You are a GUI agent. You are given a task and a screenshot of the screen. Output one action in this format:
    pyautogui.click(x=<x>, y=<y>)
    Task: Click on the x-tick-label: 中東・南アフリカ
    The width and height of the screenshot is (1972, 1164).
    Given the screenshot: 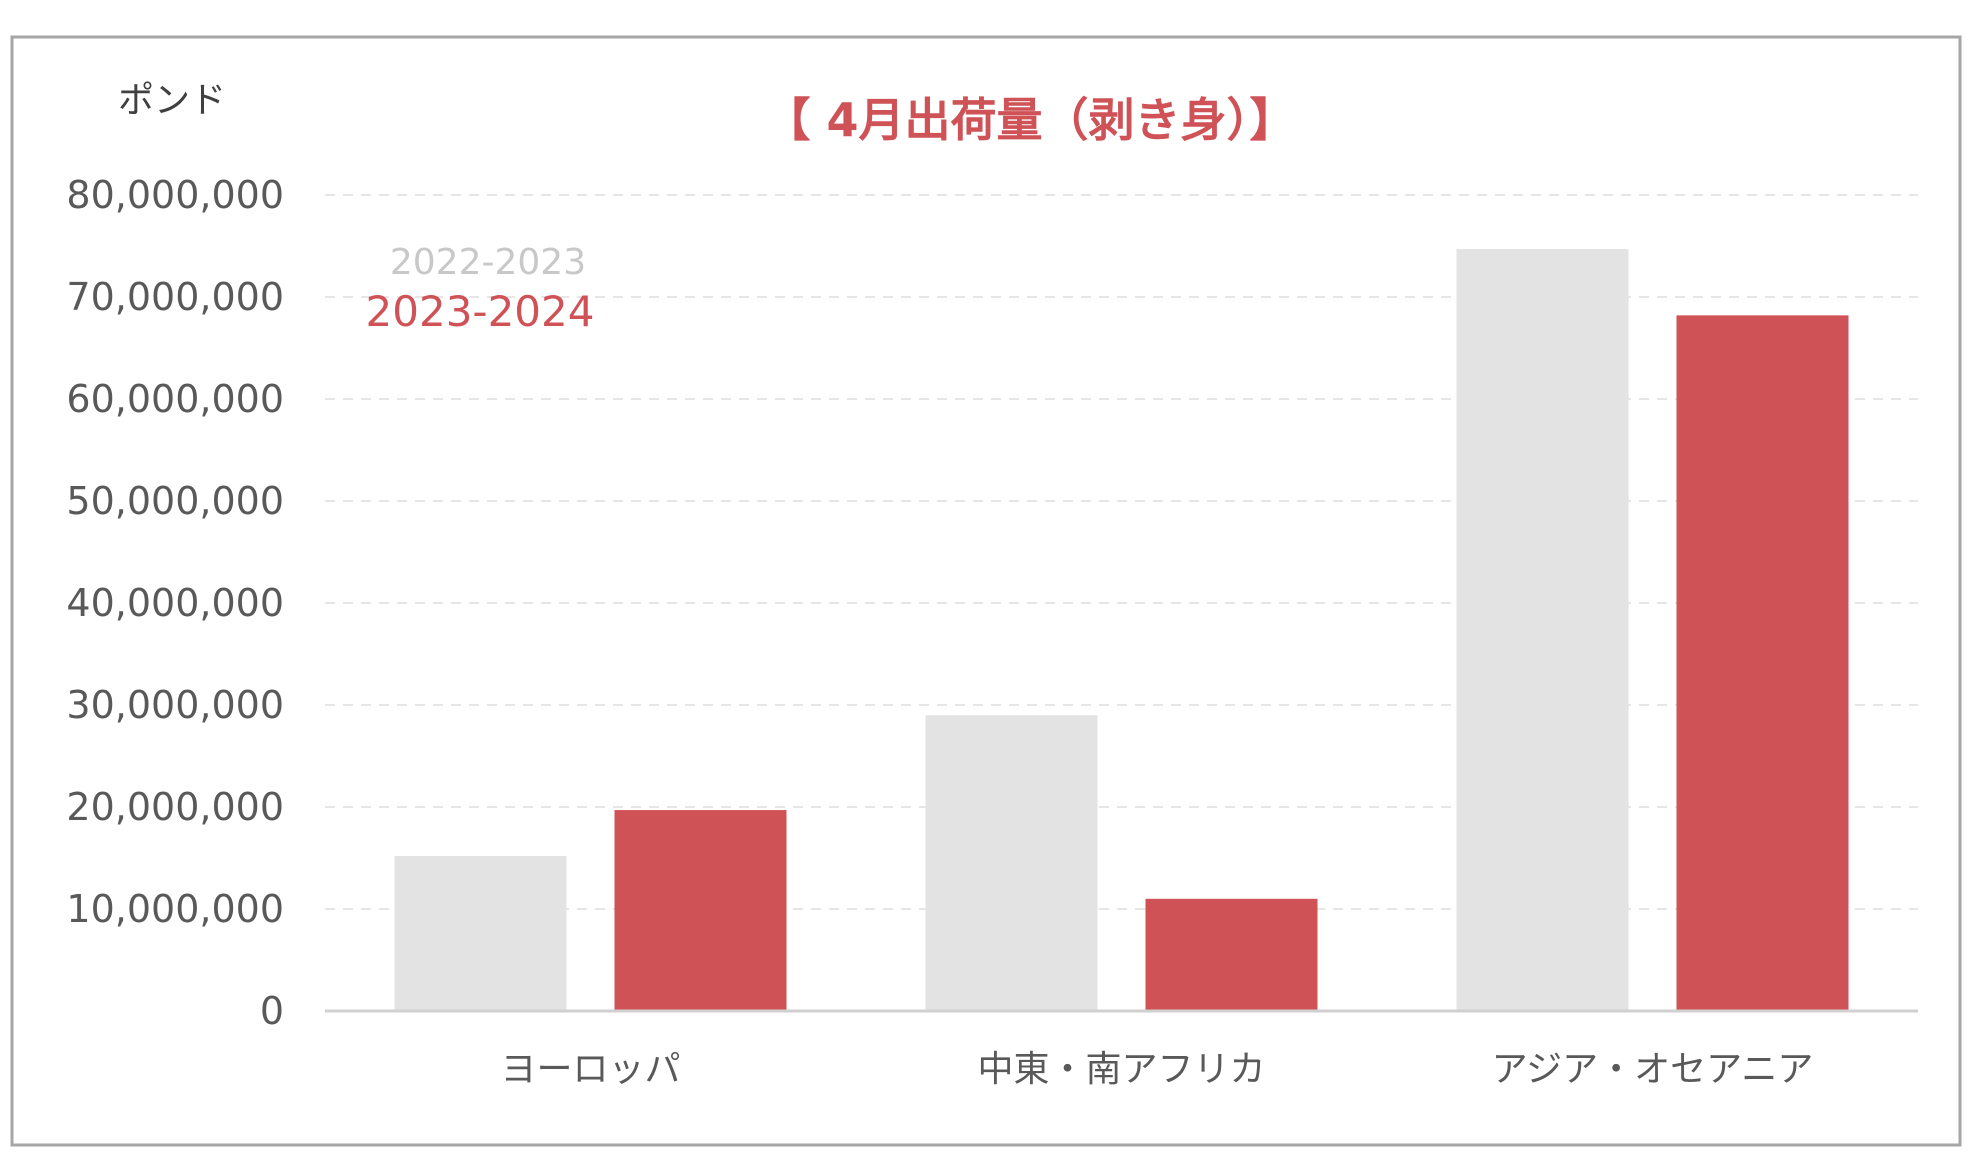 What is the action you would take?
    pyautogui.click(x=1121, y=1069)
    